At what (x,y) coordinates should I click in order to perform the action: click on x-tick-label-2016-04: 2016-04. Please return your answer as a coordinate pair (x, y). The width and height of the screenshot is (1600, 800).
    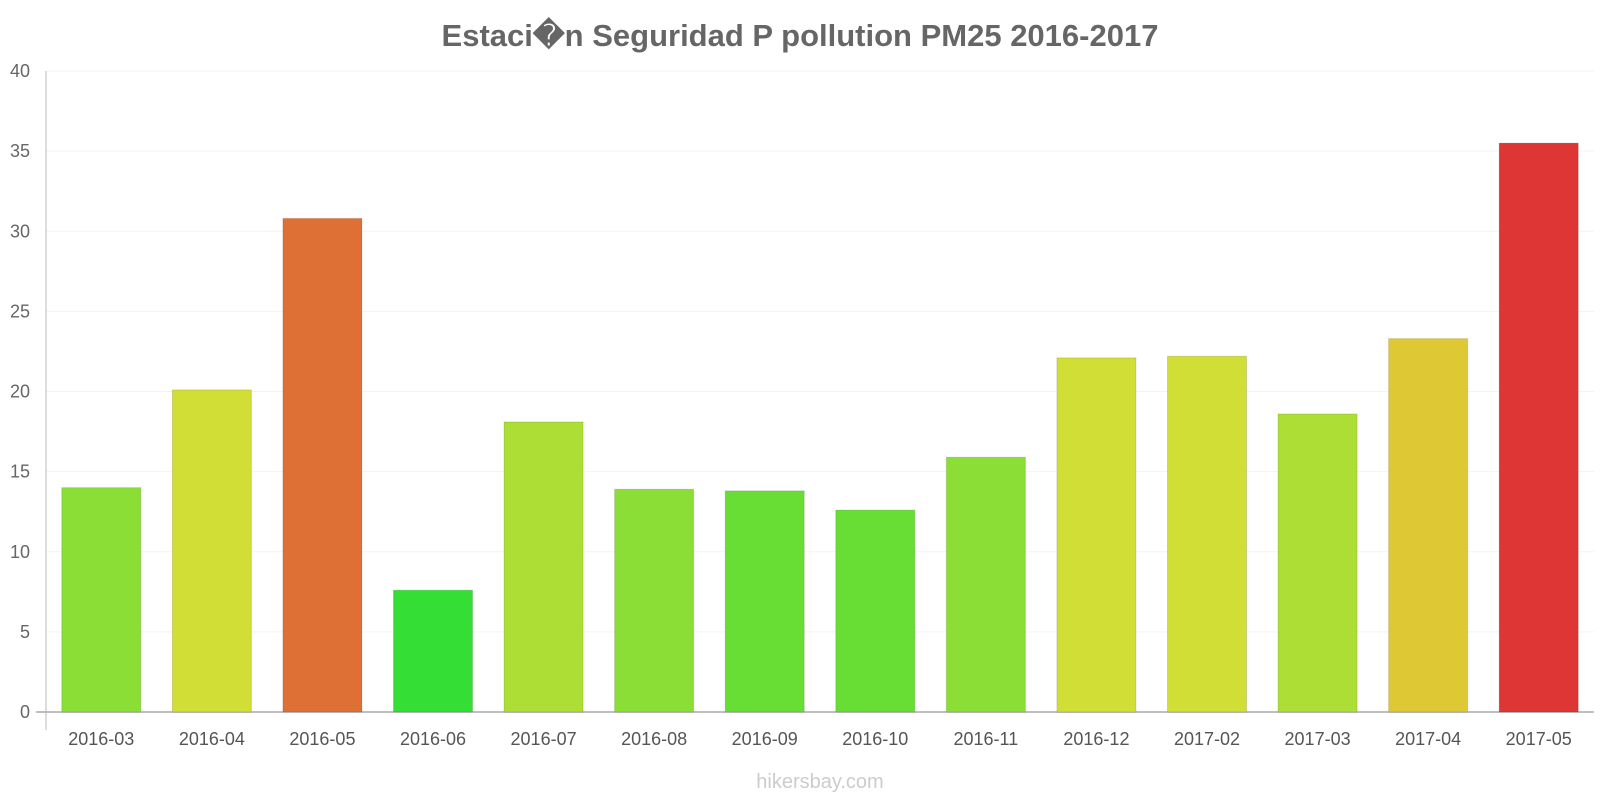
    Looking at the image, I should click on (212, 739).